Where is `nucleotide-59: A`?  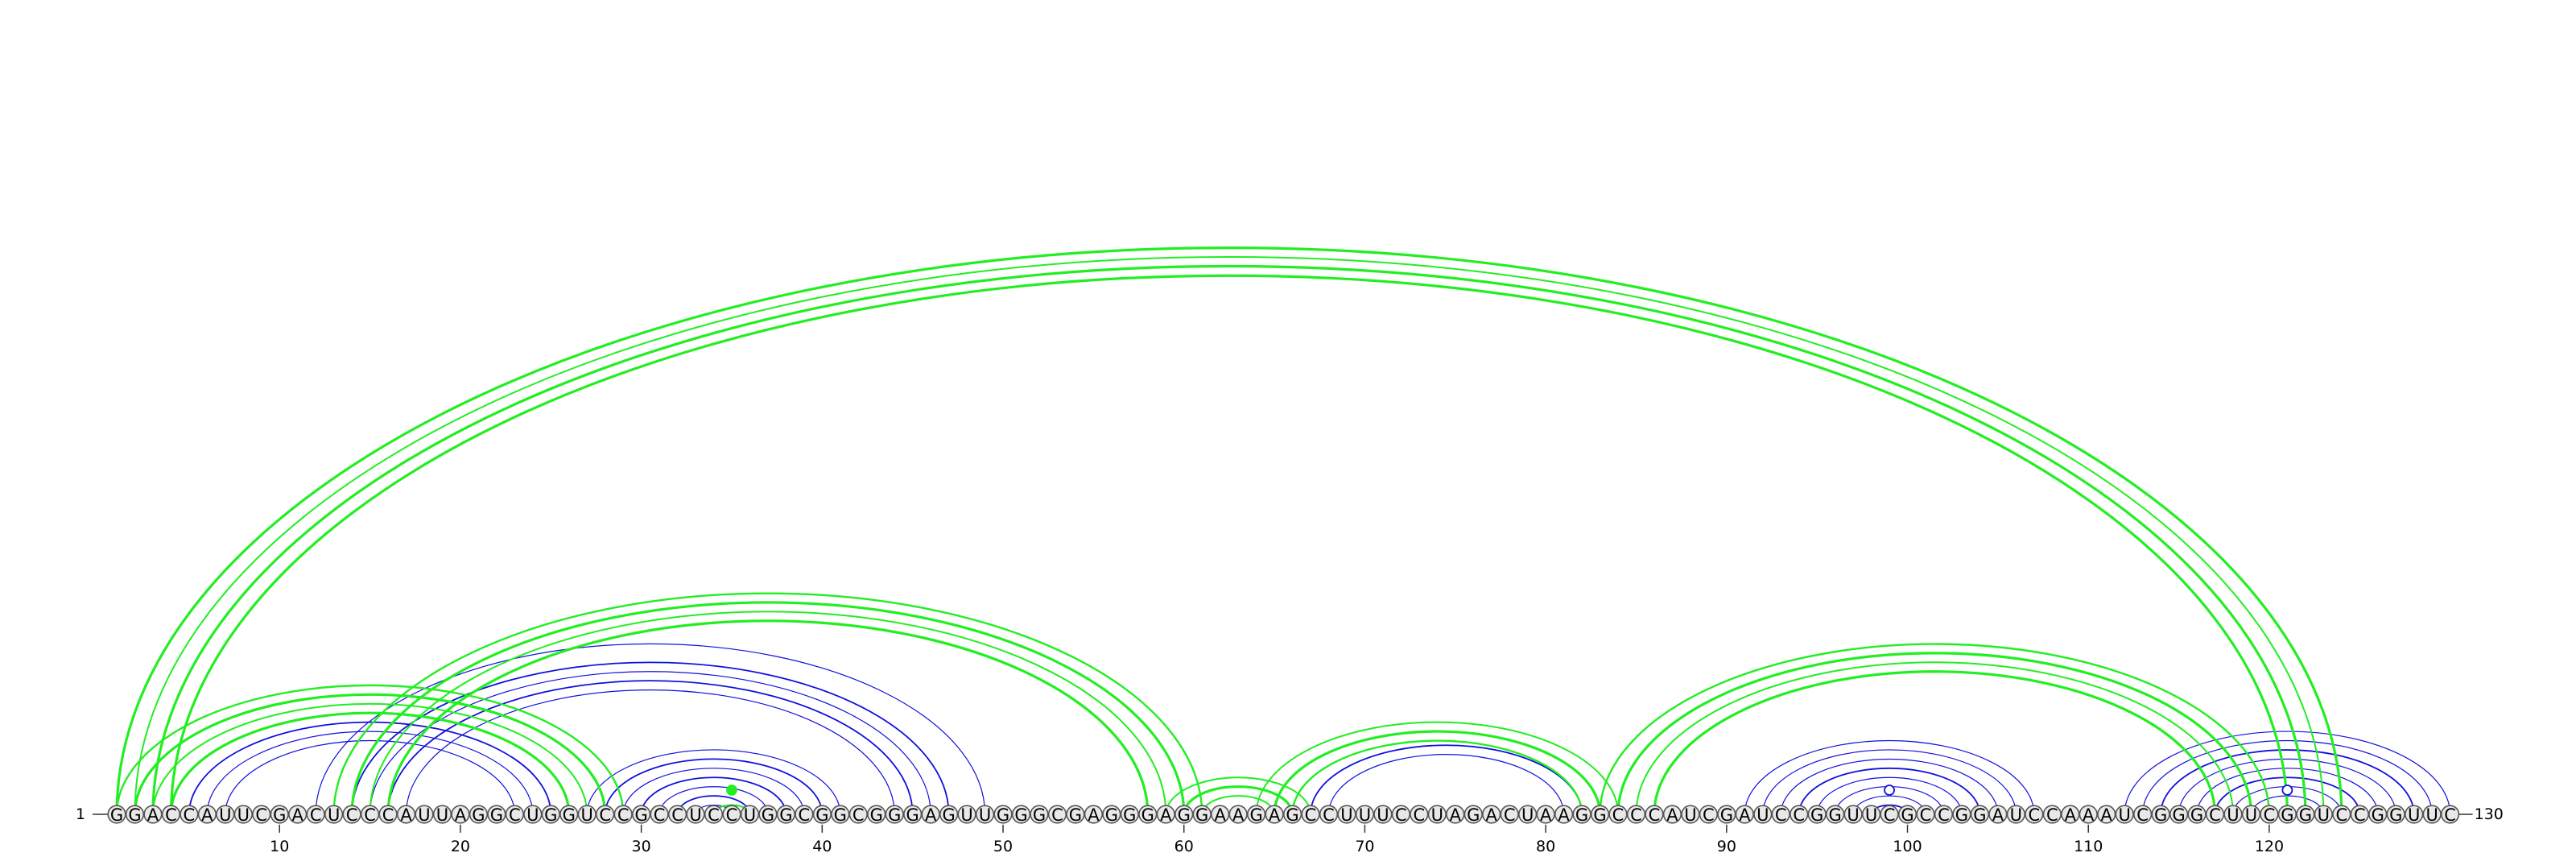
nucleotide-59: A is located at coordinates (1165, 815).